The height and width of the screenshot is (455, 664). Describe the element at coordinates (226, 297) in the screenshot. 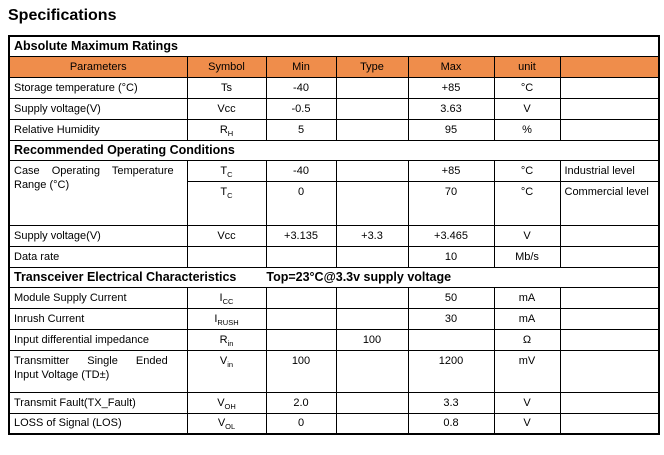

I see `cell-symbol: ICC` at that location.